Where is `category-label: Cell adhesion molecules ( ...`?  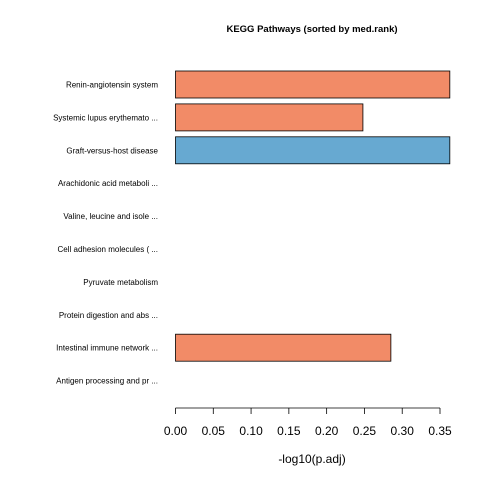
category-label: Cell adhesion molecules ( ... is located at coordinates (108, 249).